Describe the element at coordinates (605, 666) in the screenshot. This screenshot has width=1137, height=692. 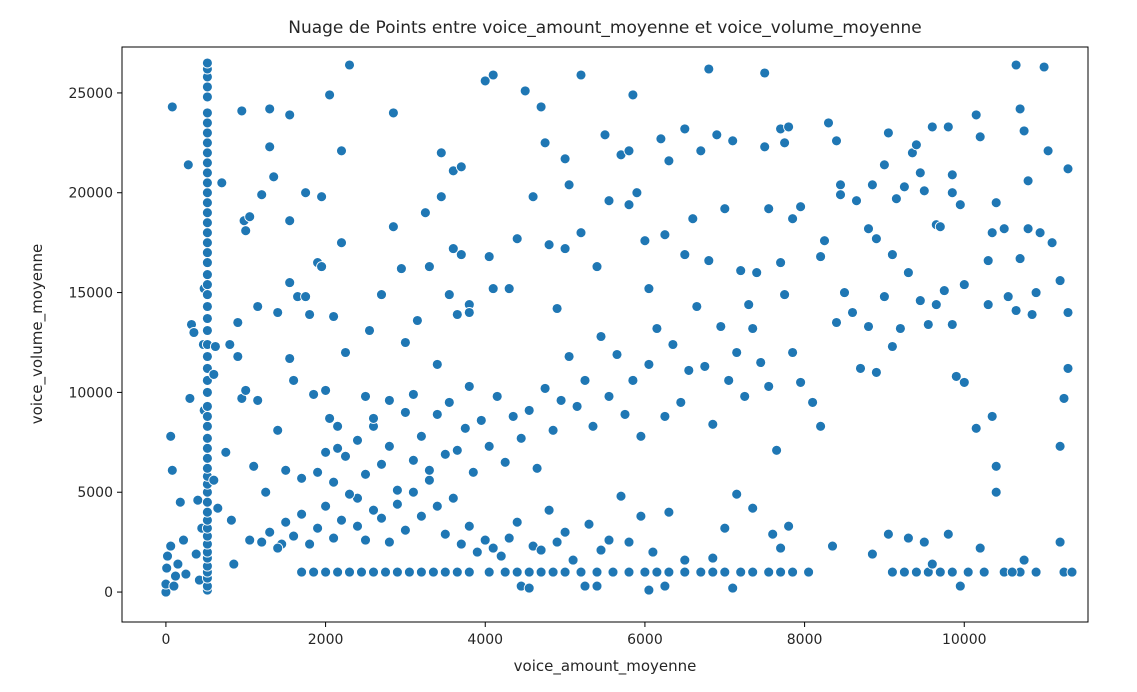
I see `x-axis-label: voice_amount_moyenne` at that location.